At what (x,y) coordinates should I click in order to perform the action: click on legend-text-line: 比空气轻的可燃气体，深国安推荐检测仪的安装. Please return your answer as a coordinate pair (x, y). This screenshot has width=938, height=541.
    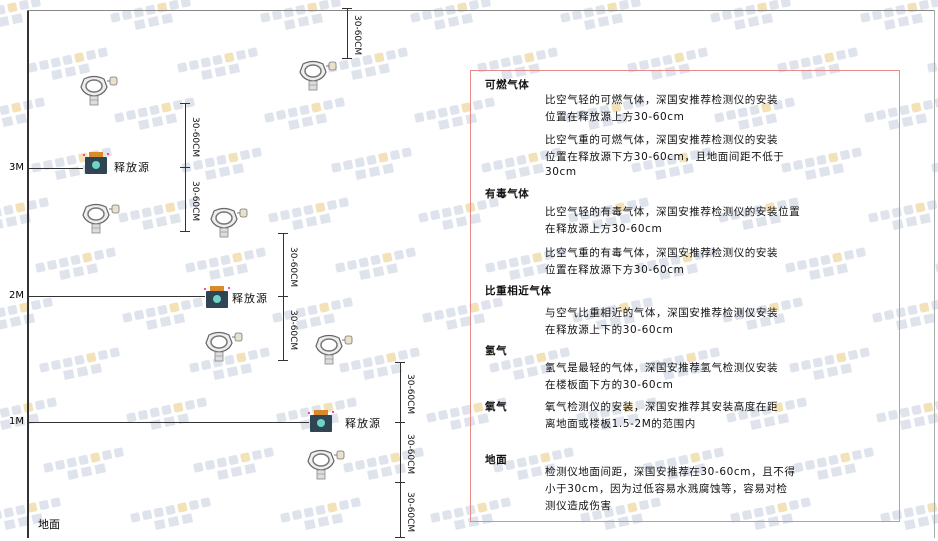
    Looking at the image, I should click on (662, 100).